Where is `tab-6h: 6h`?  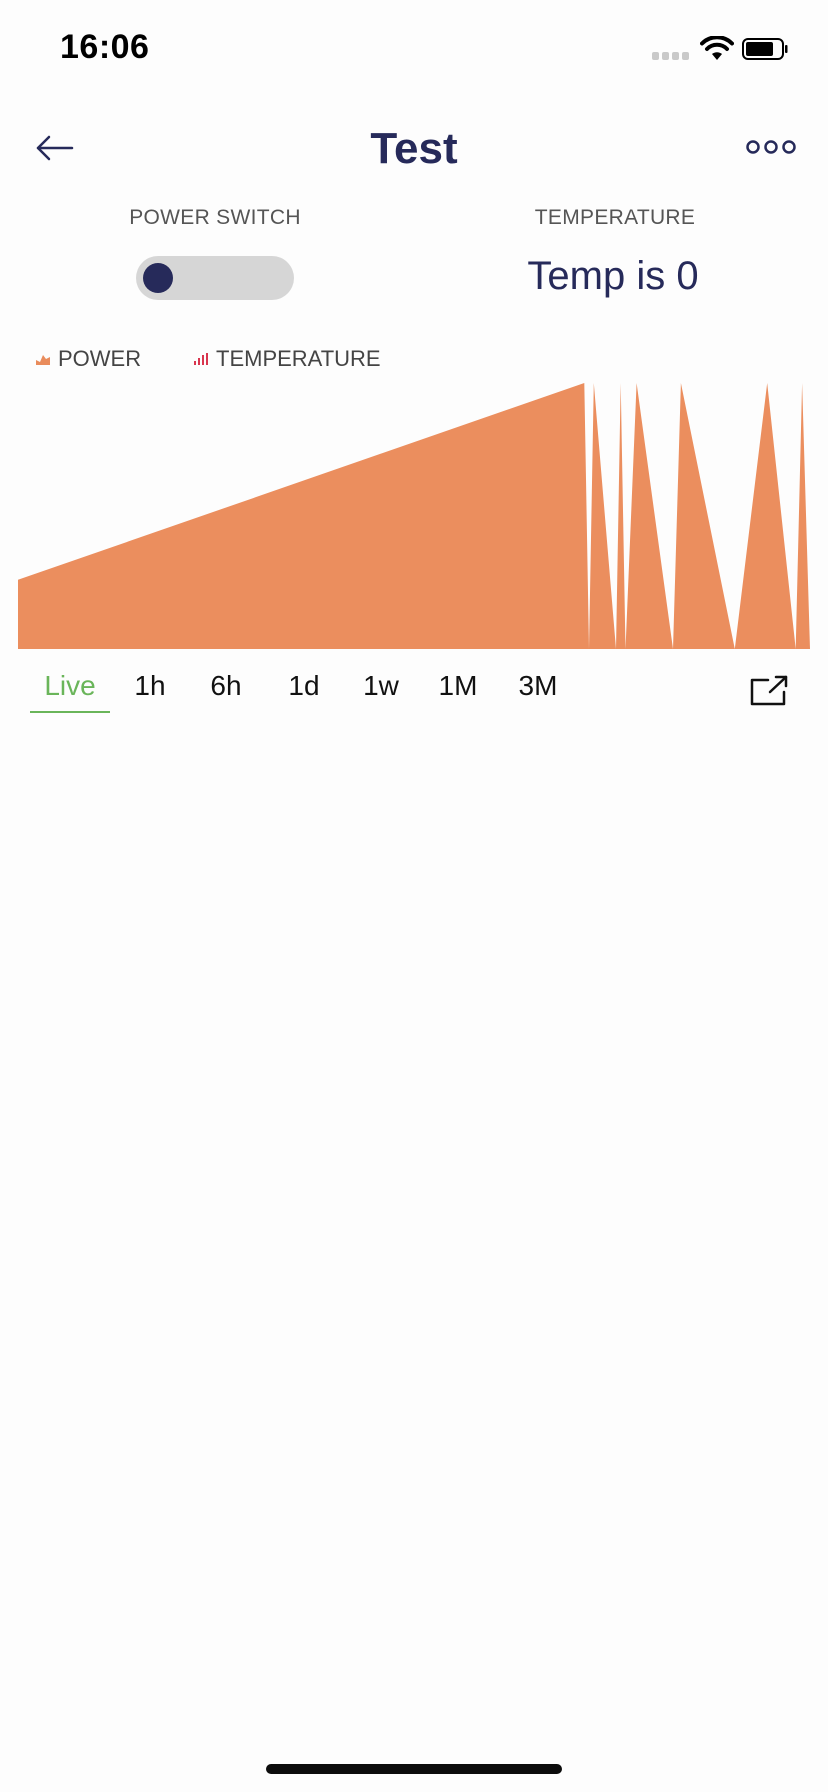 tab-6h: 6h is located at coordinates (226, 685).